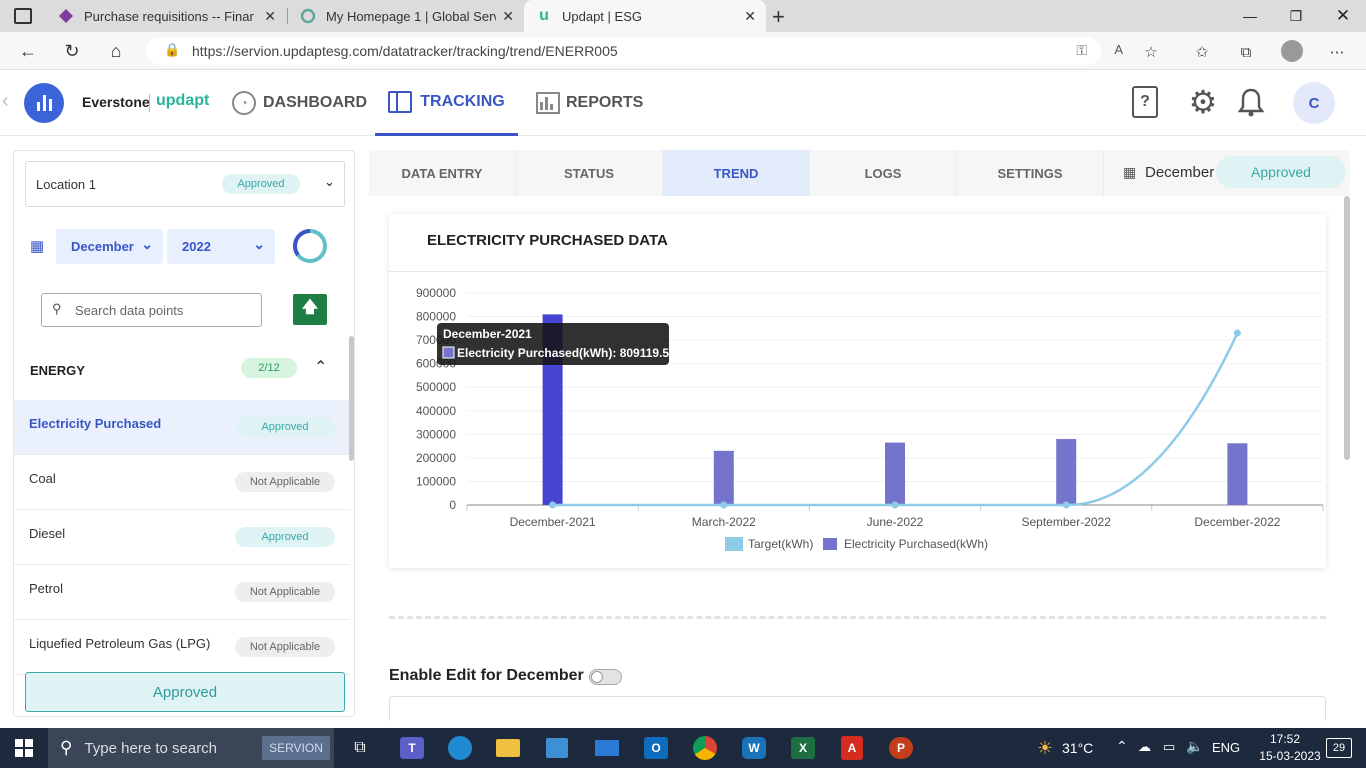  What do you see at coordinates (1226, 747) in the screenshot?
I see `language-indicator: ENG` at bounding box center [1226, 747].